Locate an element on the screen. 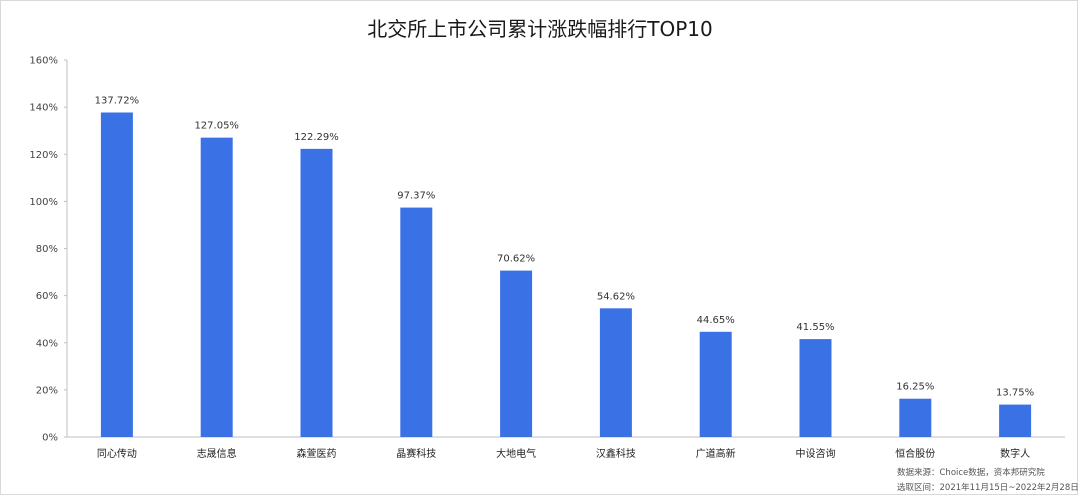 This screenshot has height=497, width=1080. y-tick-label: 0% is located at coordinates (50, 438).